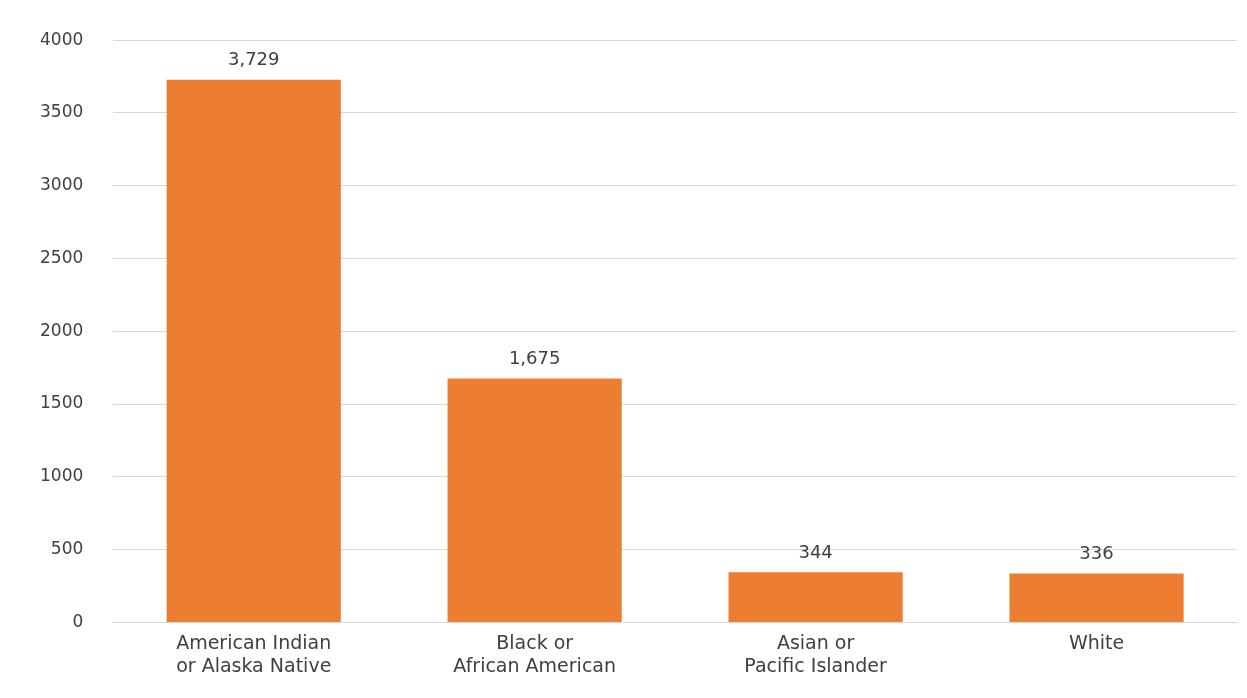 Image resolution: width=1247 pixels, height=698 pixels. Describe the element at coordinates (534, 358) in the screenshot. I see `data-label: 1,675` at that location.